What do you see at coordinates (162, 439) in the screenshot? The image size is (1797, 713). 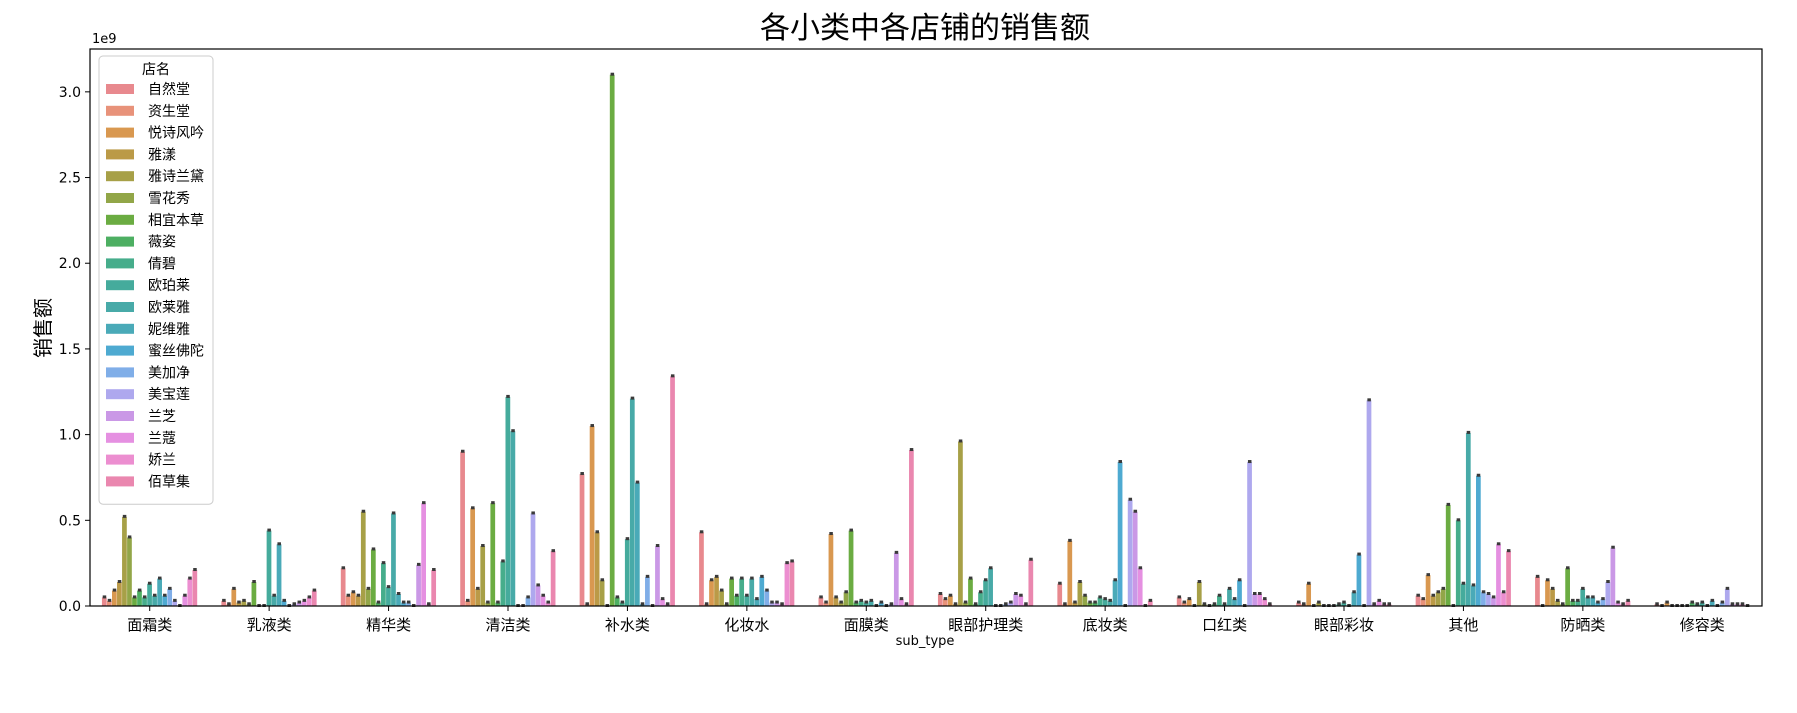 I see `legend-entry: 兰蔻` at bounding box center [162, 439].